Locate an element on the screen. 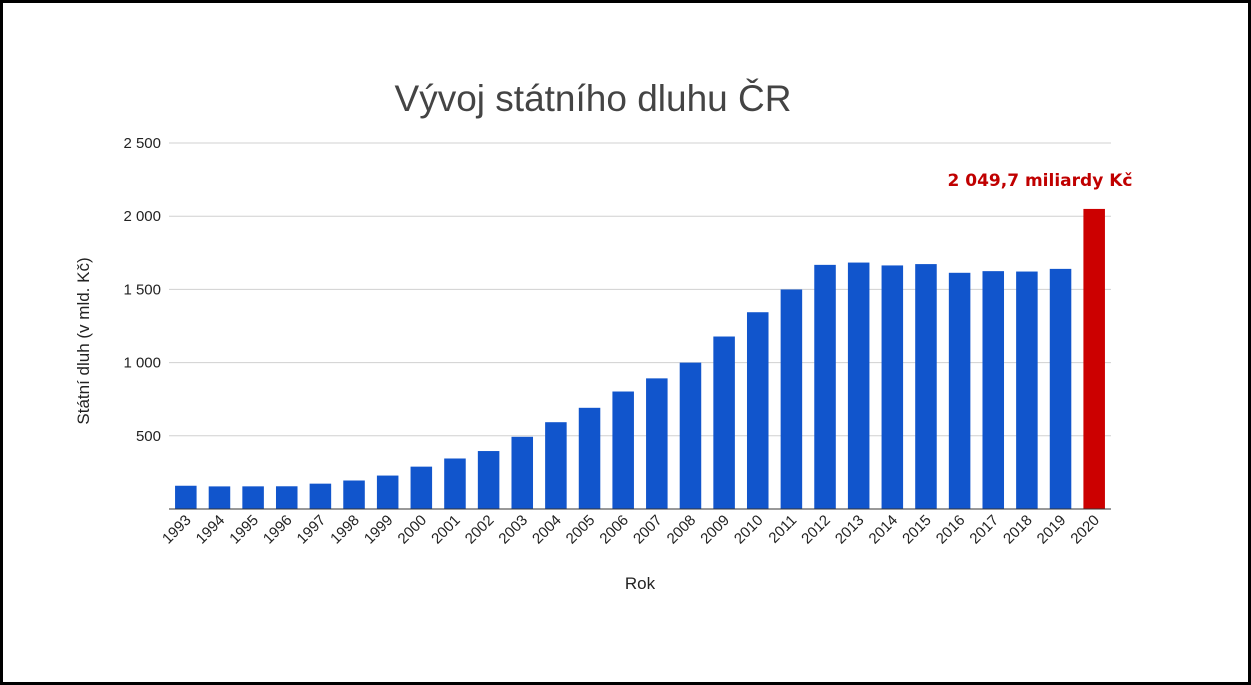  x-tick-label: 2016 is located at coordinates (951, 530).